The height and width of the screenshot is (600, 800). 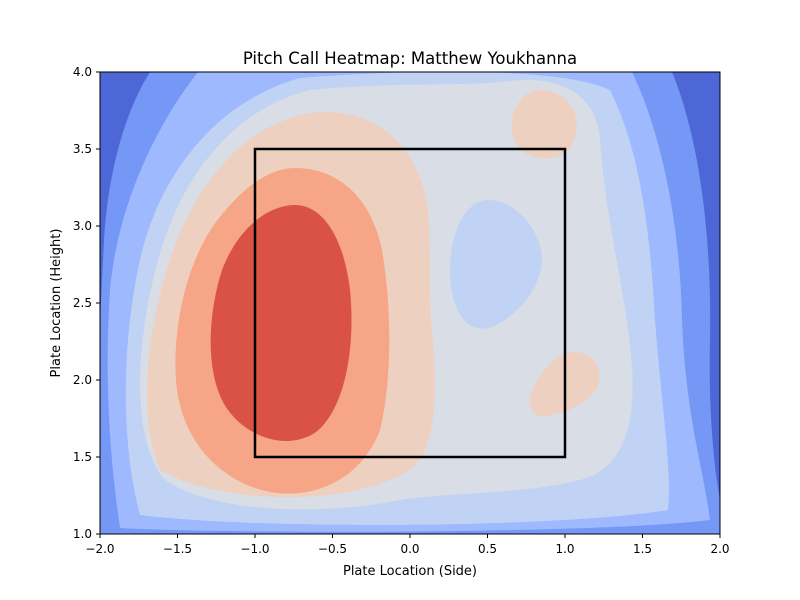 I want to click on x-axis: −2.0 −1.5 −1.0 −0.5 0.0 0.5 1.0 1.5 2.0, so click(x=407, y=545).